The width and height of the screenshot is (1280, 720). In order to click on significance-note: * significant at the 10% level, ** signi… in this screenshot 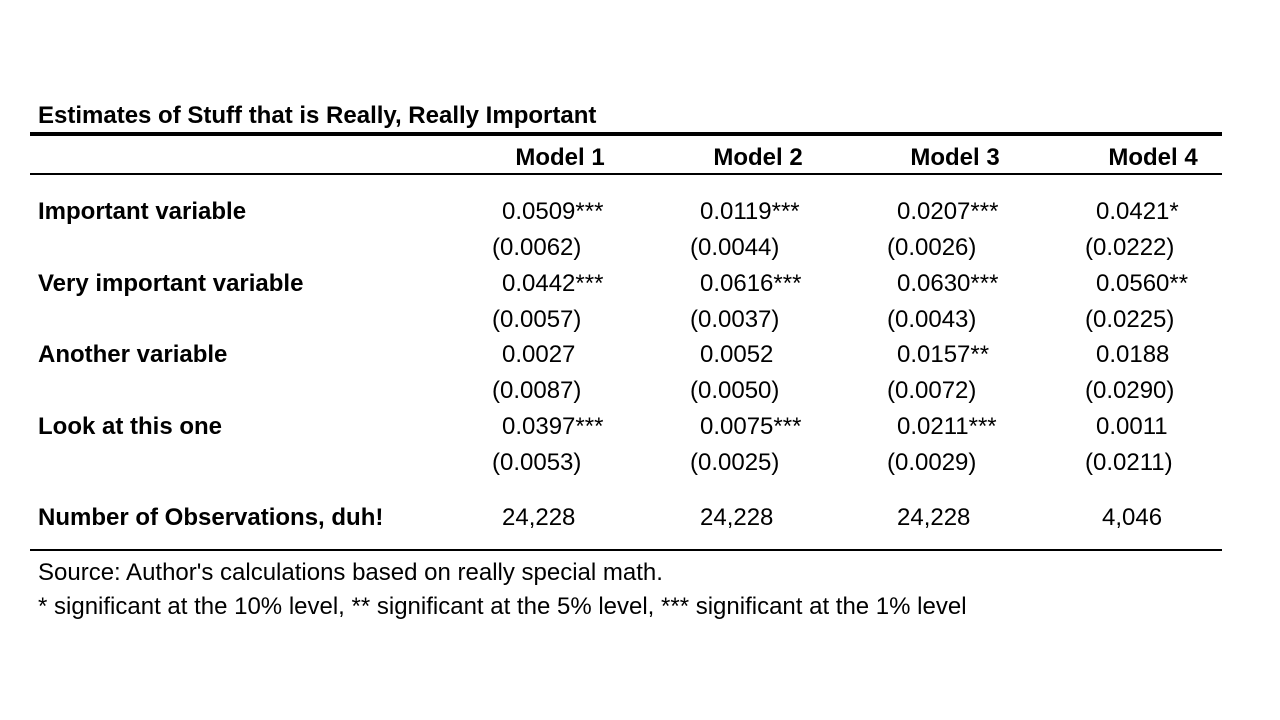, I will do `click(502, 606)`.